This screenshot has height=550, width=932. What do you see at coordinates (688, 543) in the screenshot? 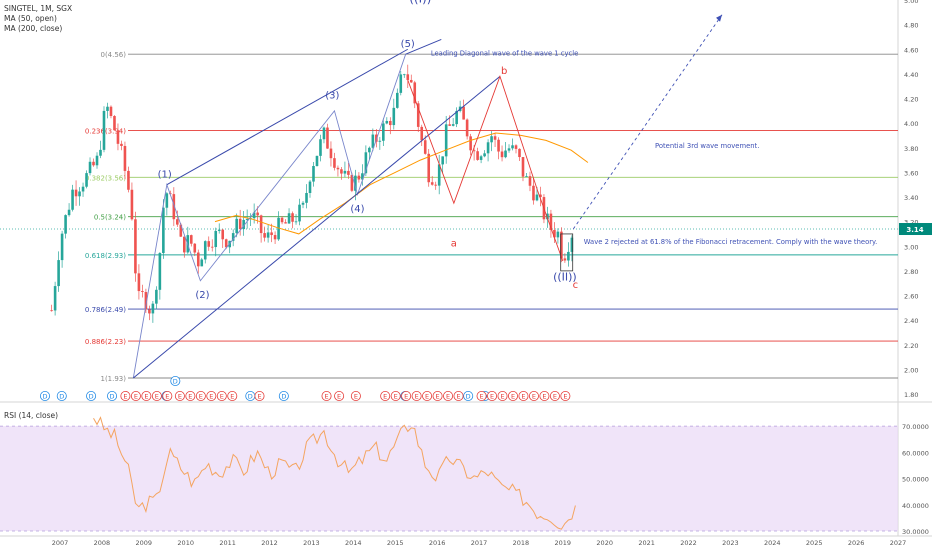
I see `year-tick-label: 2022` at bounding box center [688, 543].